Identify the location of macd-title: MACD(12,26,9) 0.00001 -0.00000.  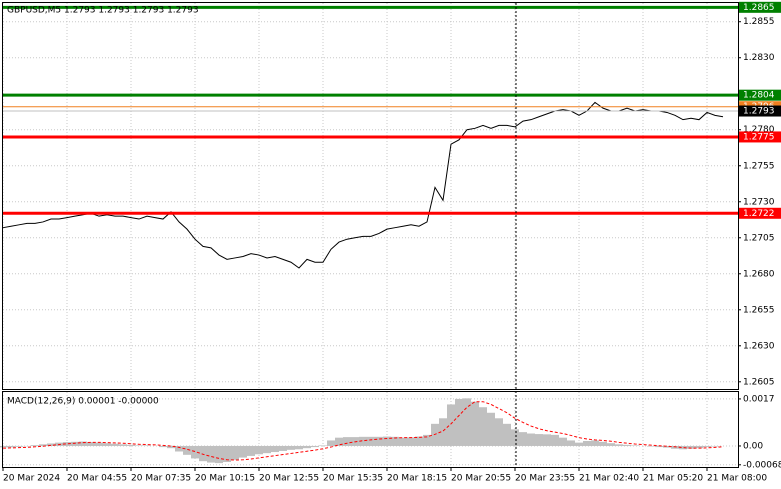
(83, 402).